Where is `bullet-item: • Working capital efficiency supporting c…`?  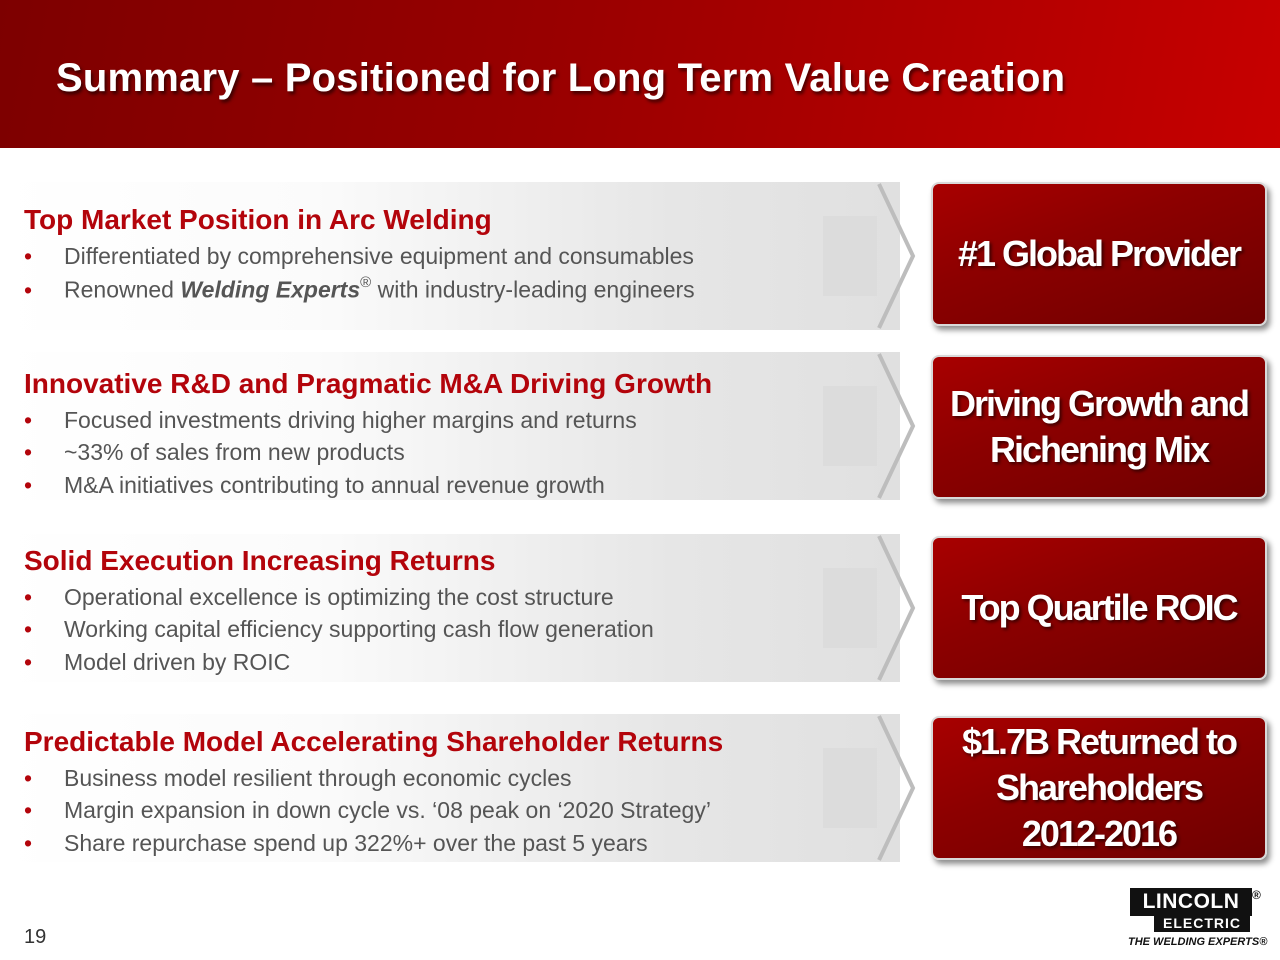 bullet-item: • Working capital efficiency supporting c… is located at coordinates (339, 629).